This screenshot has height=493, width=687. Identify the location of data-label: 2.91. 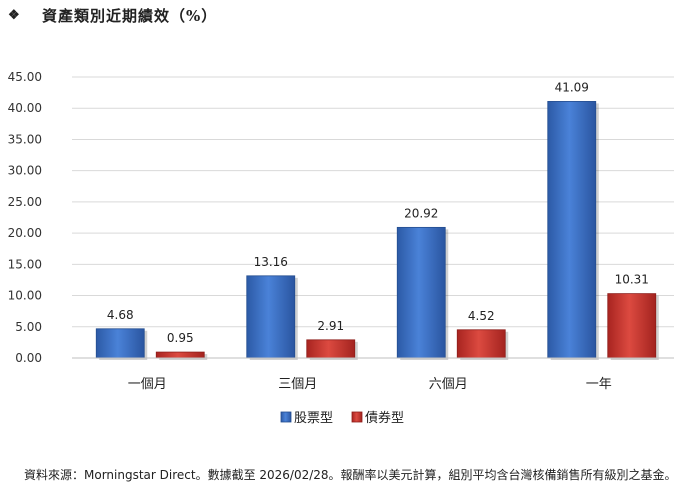
(330, 326).